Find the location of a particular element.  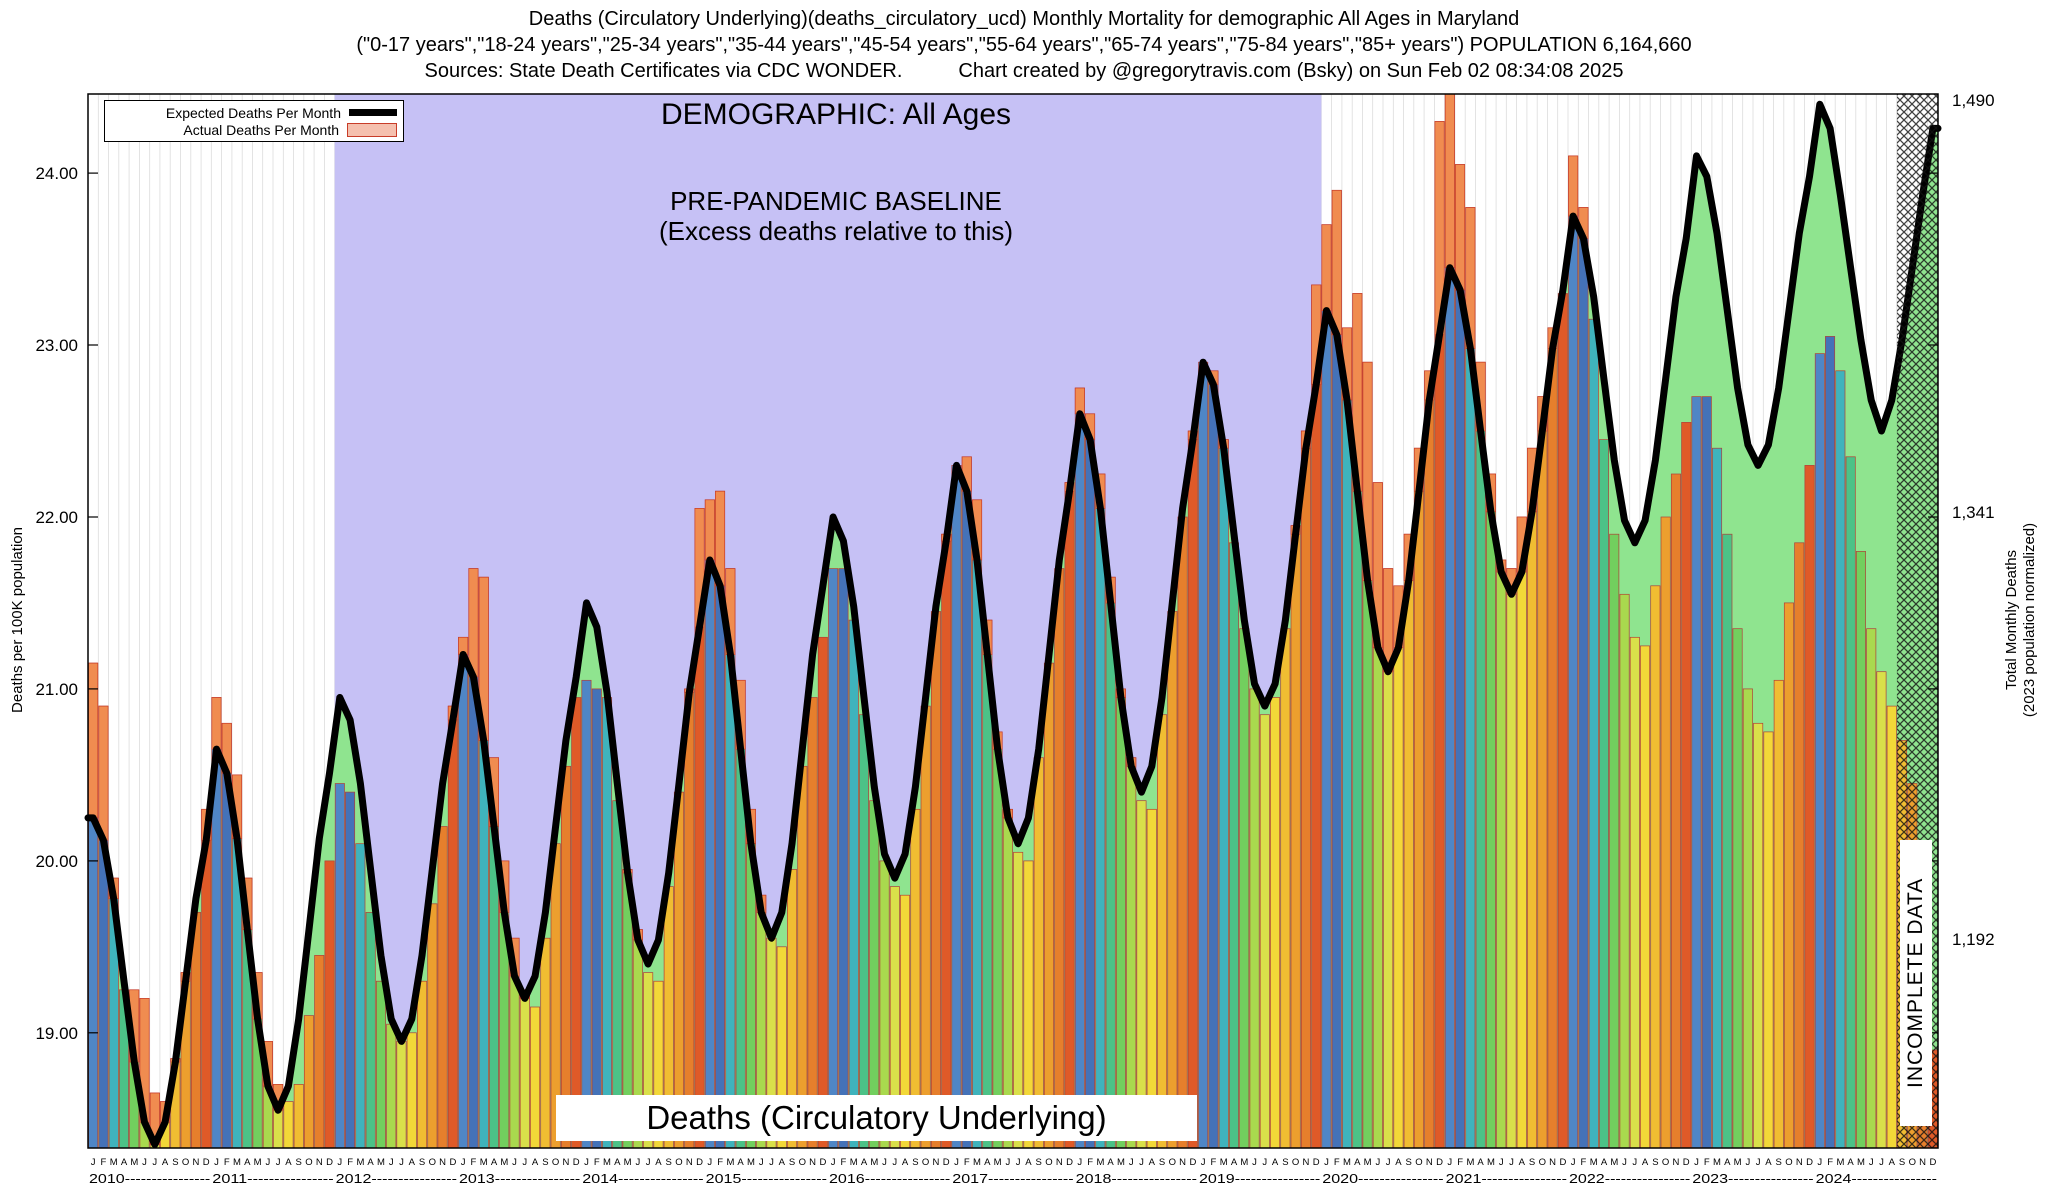

legend-actual-label: Actual Deaths Per Month is located at coordinates (261, 129).